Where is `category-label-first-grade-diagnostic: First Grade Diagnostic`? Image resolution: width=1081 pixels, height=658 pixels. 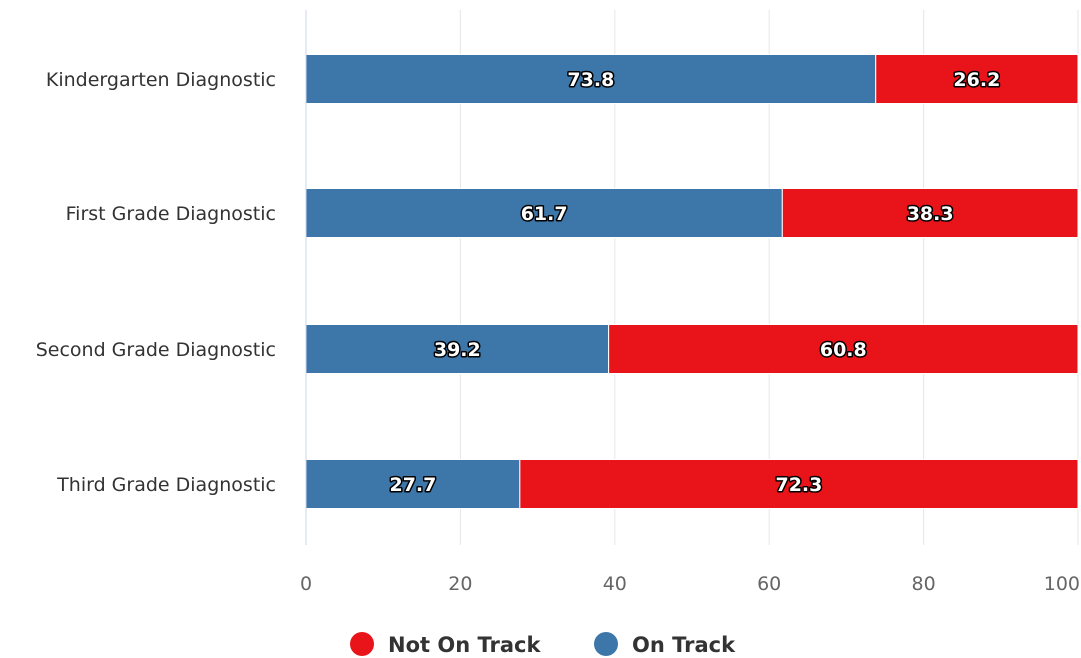
category-label-first-grade-diagnostic: First Grade Diagnostic is located at coordinates (171, 214).